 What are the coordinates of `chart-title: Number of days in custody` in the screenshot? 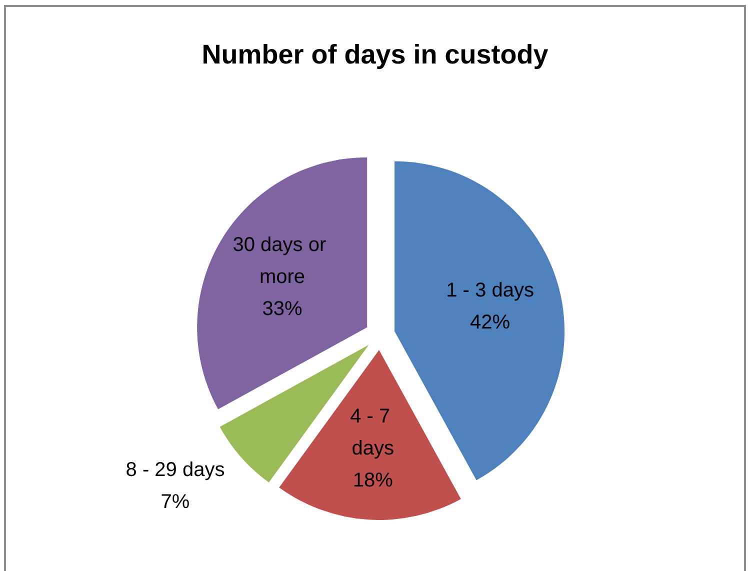 It's located at (375, 55).